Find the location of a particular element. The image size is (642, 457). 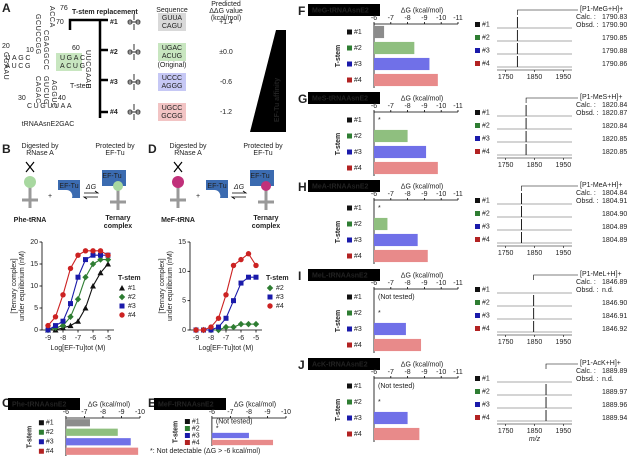

ion-label: [P1-MeA+H]+ is located at coordinates (601, 185).